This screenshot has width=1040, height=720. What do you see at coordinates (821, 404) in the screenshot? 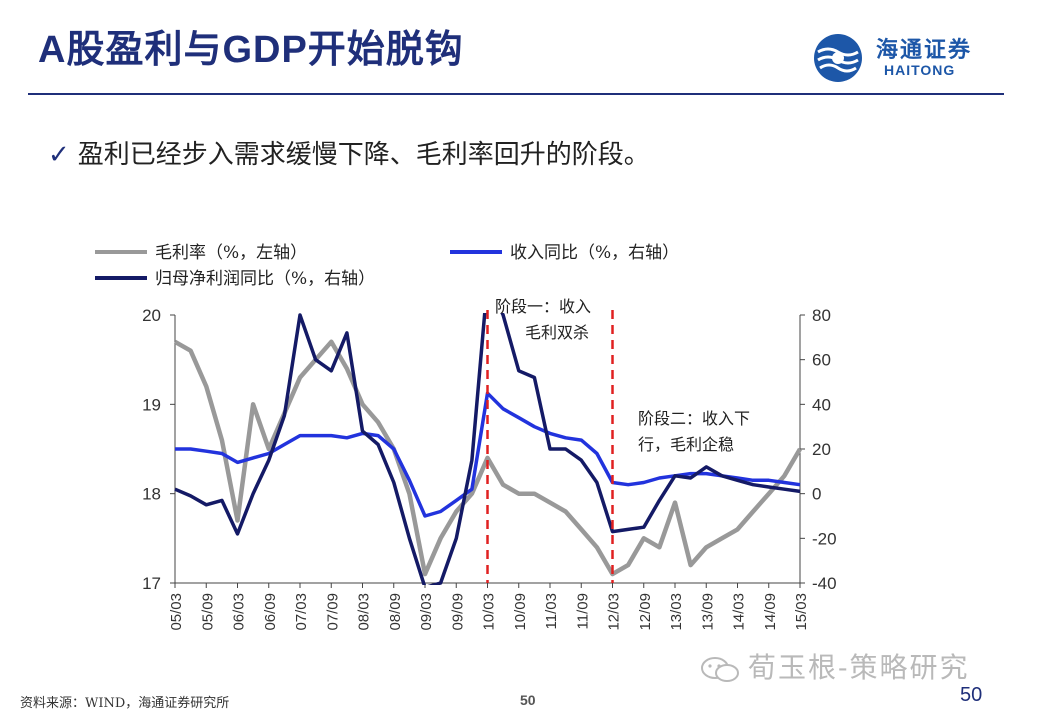
I see `right-tick-label: 40` at bounding box center [821, 404].